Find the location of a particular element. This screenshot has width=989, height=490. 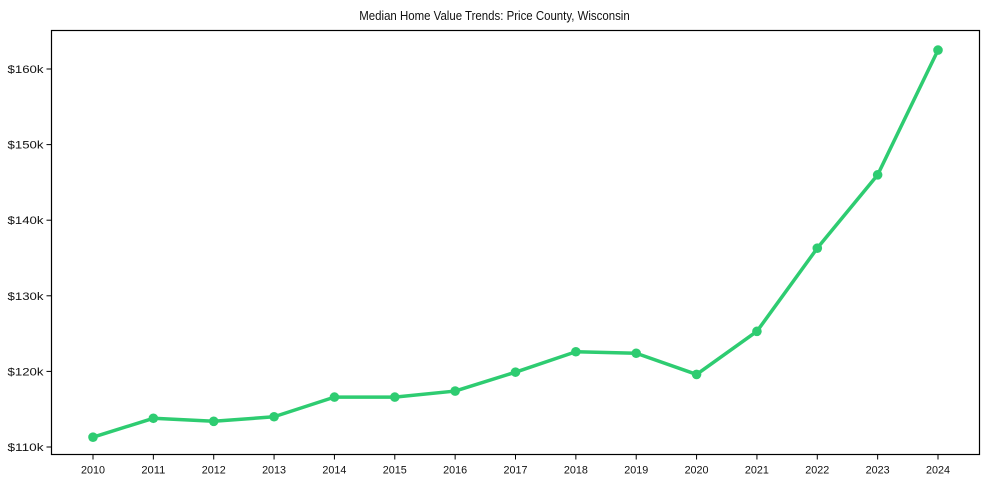

x-tick-label: 2019 is located at coordinates (636, 471).